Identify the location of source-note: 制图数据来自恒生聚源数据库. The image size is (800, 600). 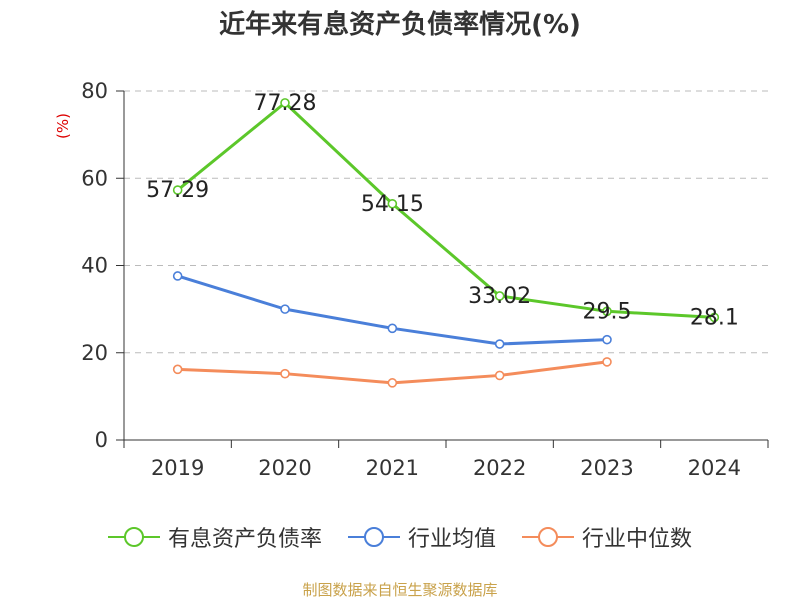
(400, 590).